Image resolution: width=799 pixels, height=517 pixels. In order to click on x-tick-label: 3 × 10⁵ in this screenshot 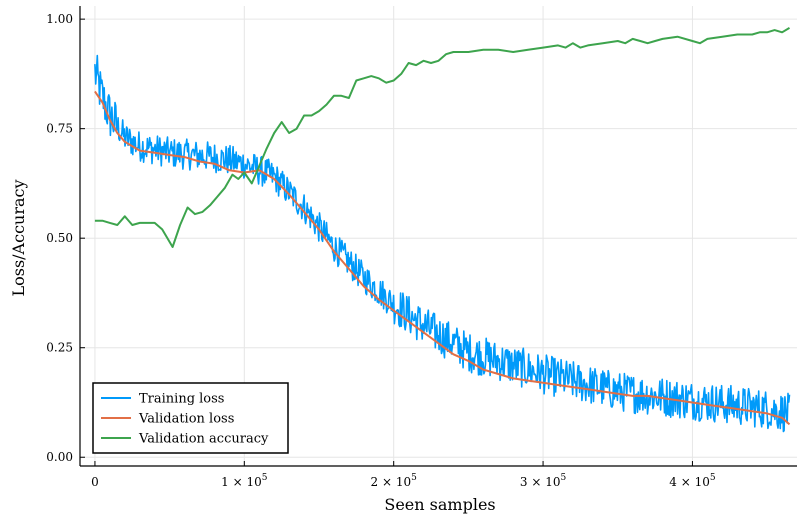, I will do `click(543, 481)`.